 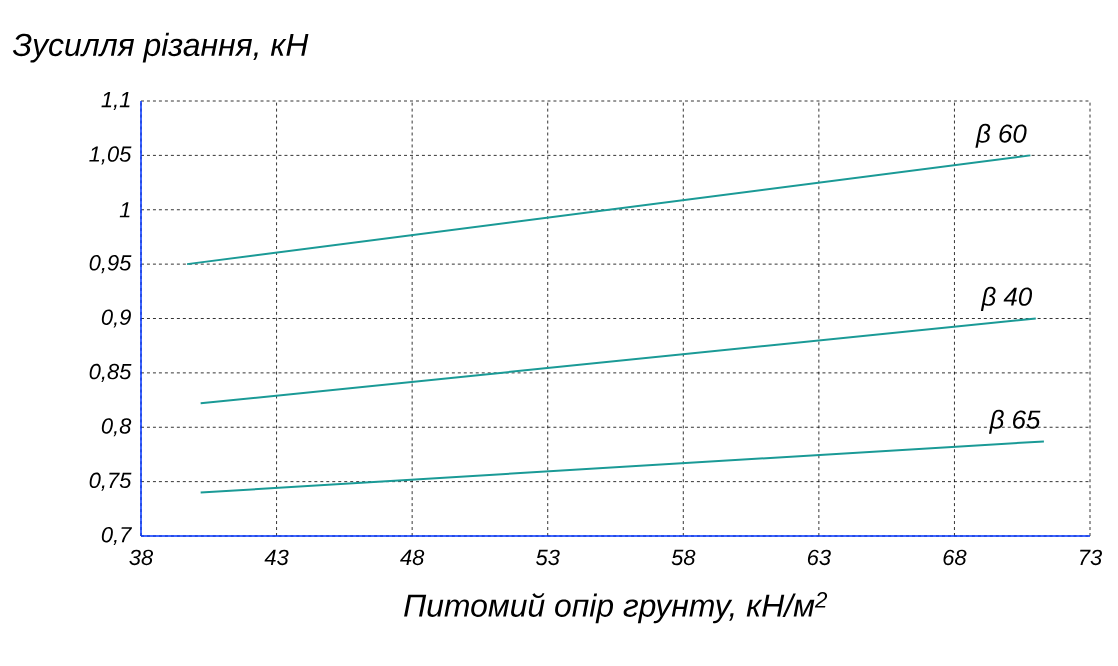 What do you see at coordinates (412, 557) in the screenshot?
I see `x-tick-label: 48` at bounding box center [412, 557].